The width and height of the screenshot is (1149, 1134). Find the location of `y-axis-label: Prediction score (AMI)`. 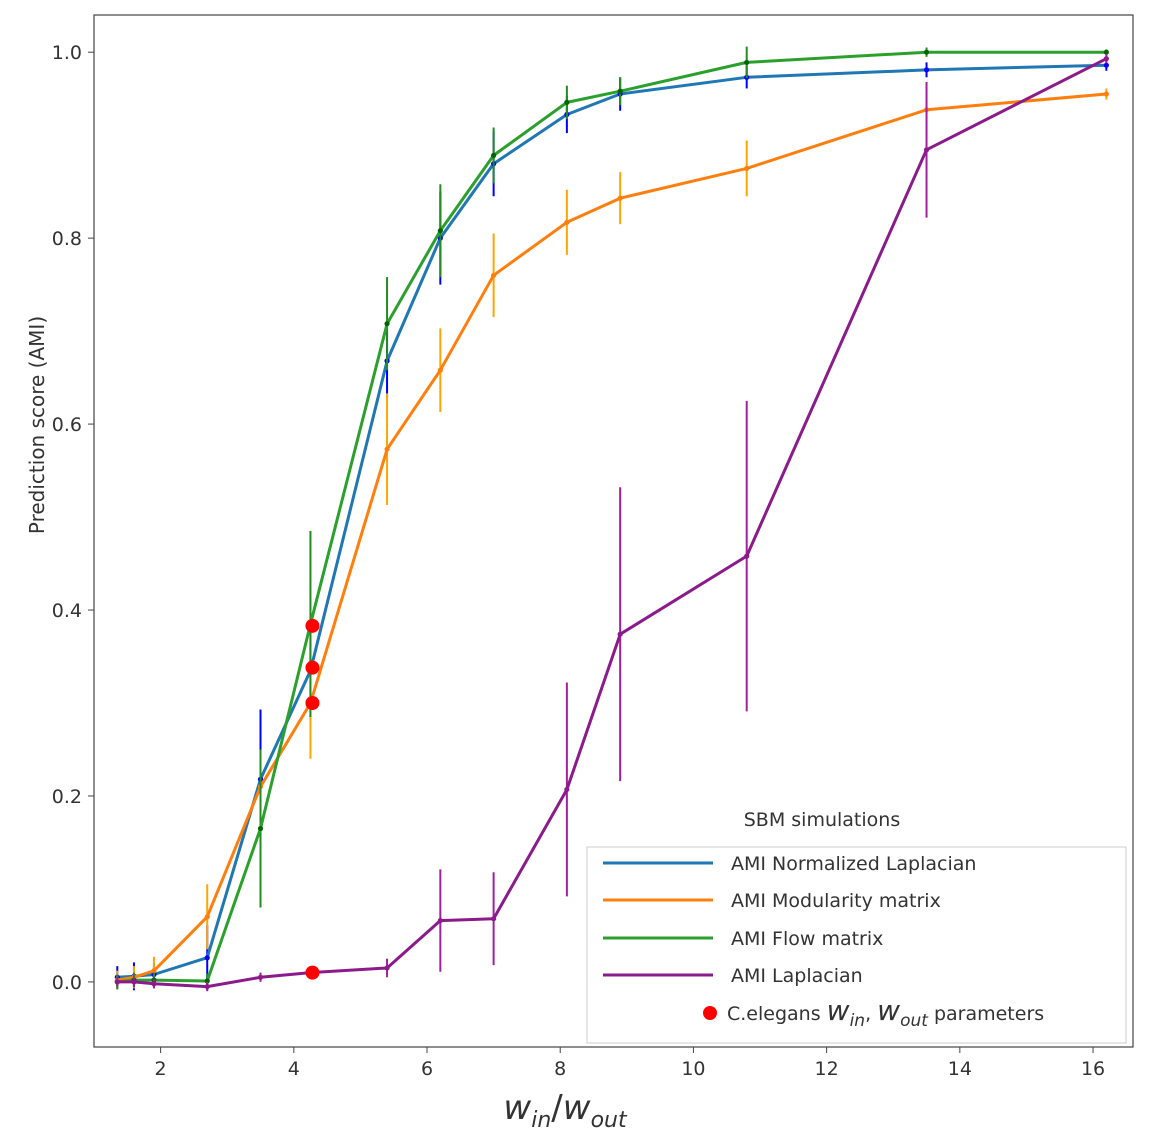

y-axis-label: Prediction score (AMI) is located at coordinates (37, 425).